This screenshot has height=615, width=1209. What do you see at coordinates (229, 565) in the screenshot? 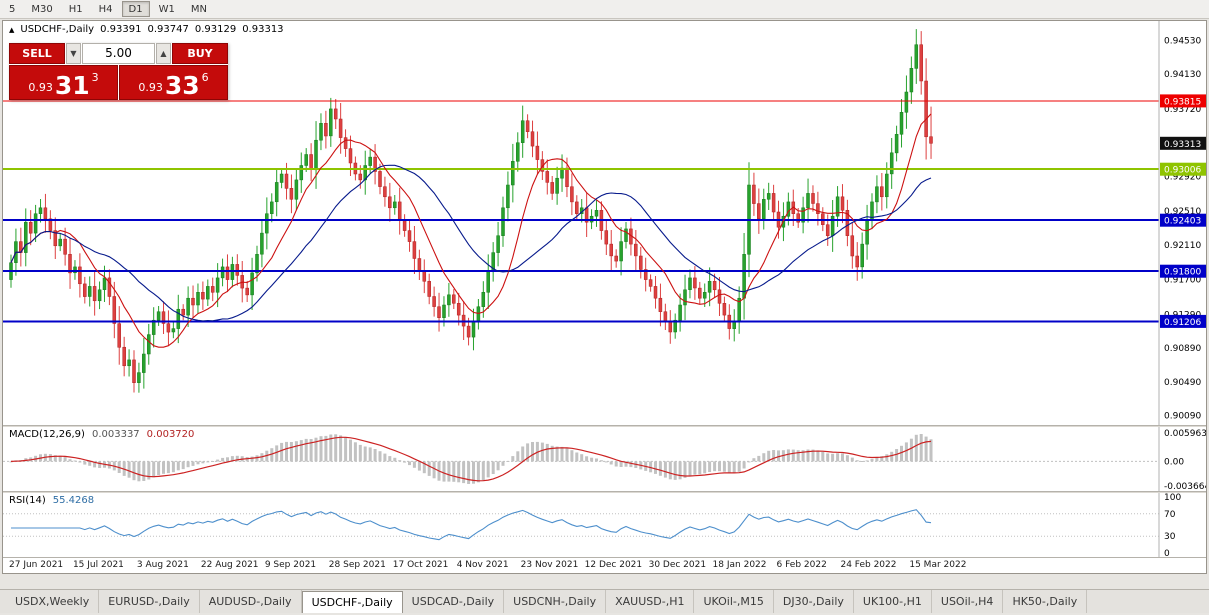
I see `date-label: 22 Aug 2021` at bounding box center [229, 565].